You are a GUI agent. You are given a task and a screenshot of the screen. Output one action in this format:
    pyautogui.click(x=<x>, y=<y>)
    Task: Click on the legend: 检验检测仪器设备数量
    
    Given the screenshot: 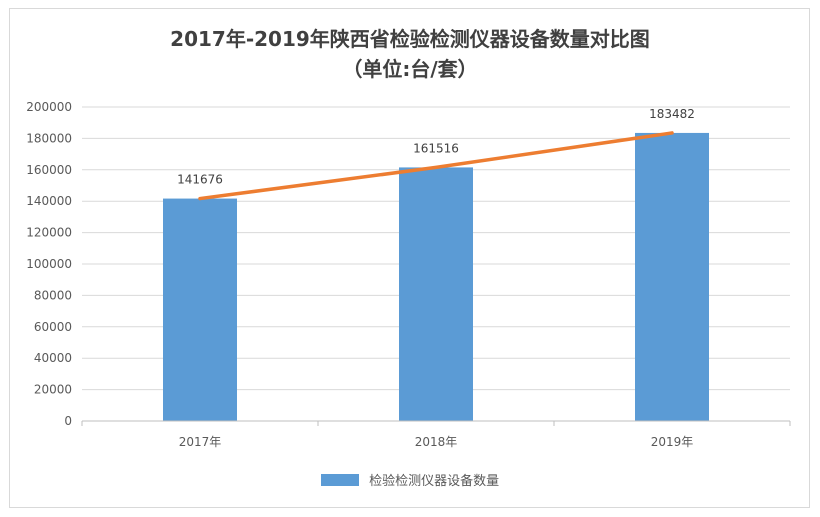 What is the action you would take?
    pyautogui.click(x=410, y=479)
    